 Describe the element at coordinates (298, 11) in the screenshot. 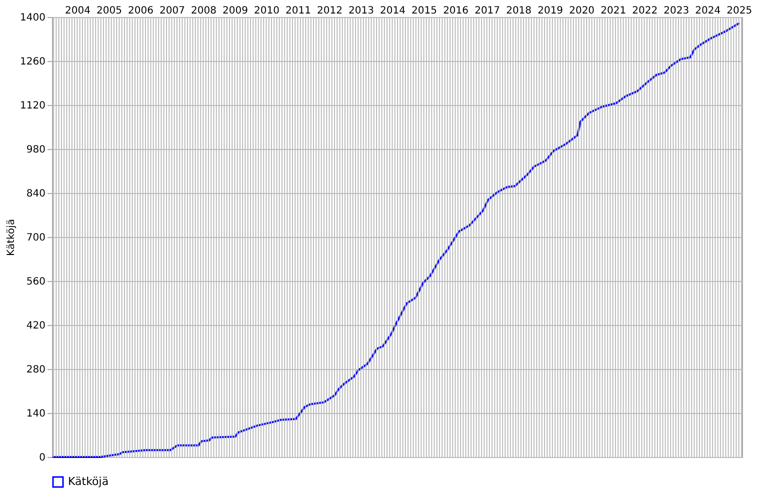

I see `x-tick-label: 2011` at that location.